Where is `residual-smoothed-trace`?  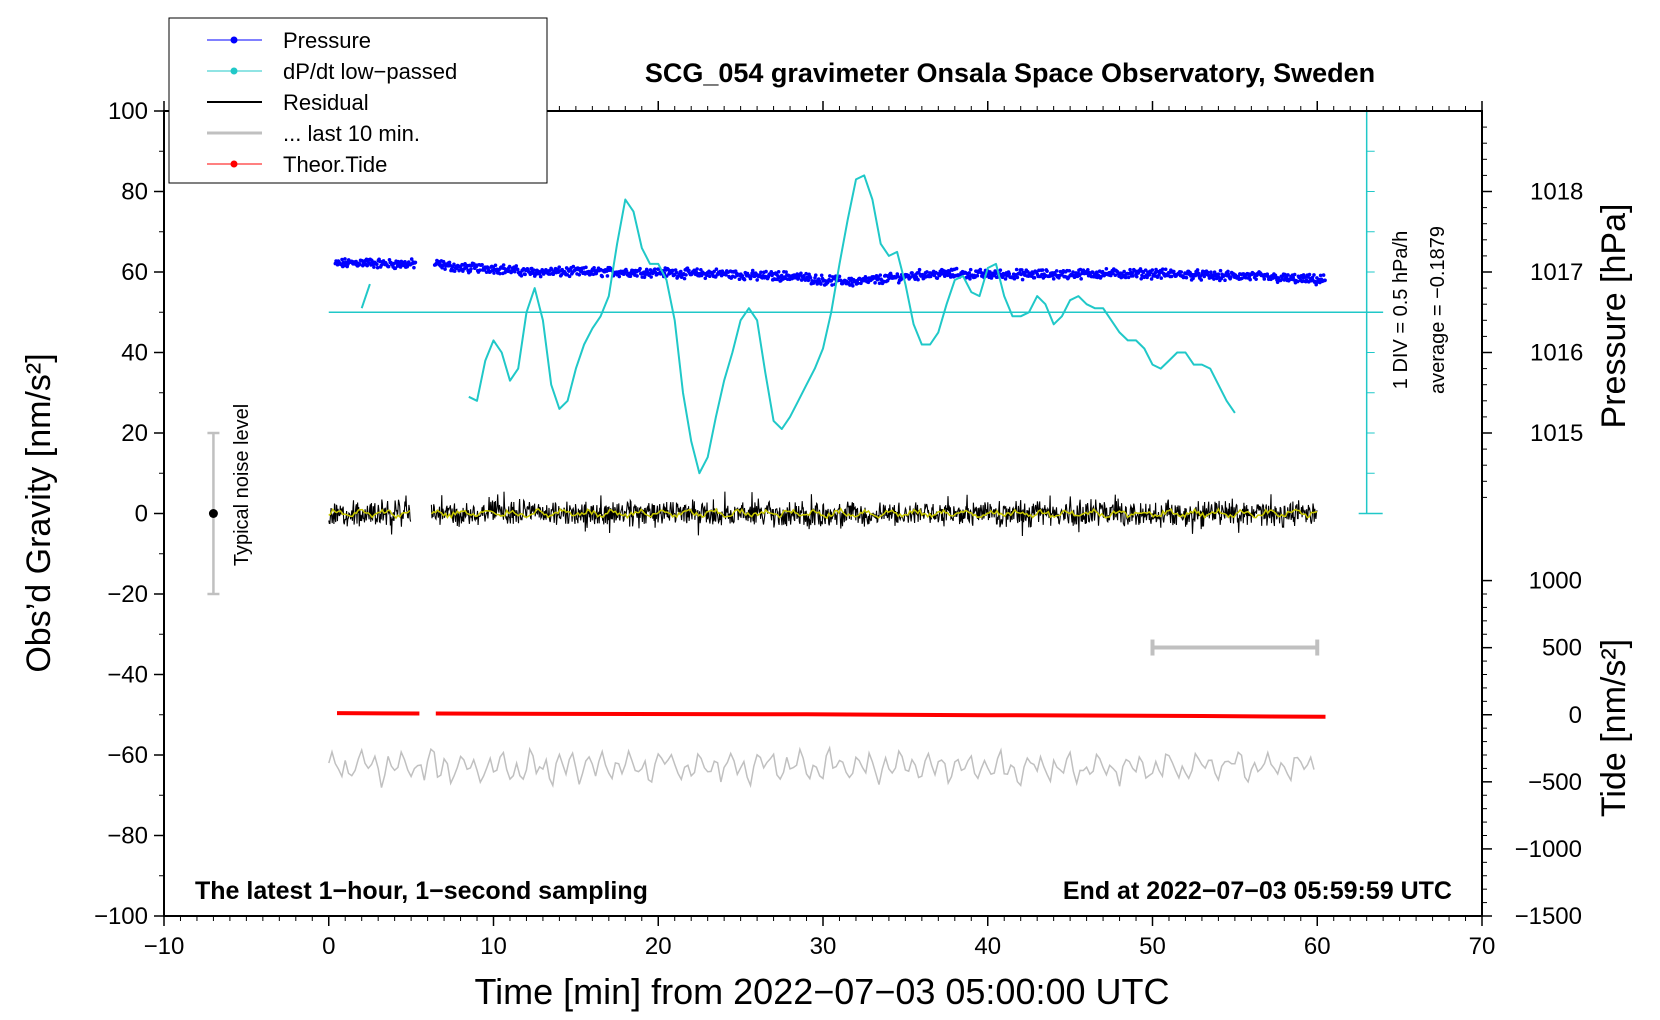 residual-smoothed-trace is located at coordinates (823, 513).